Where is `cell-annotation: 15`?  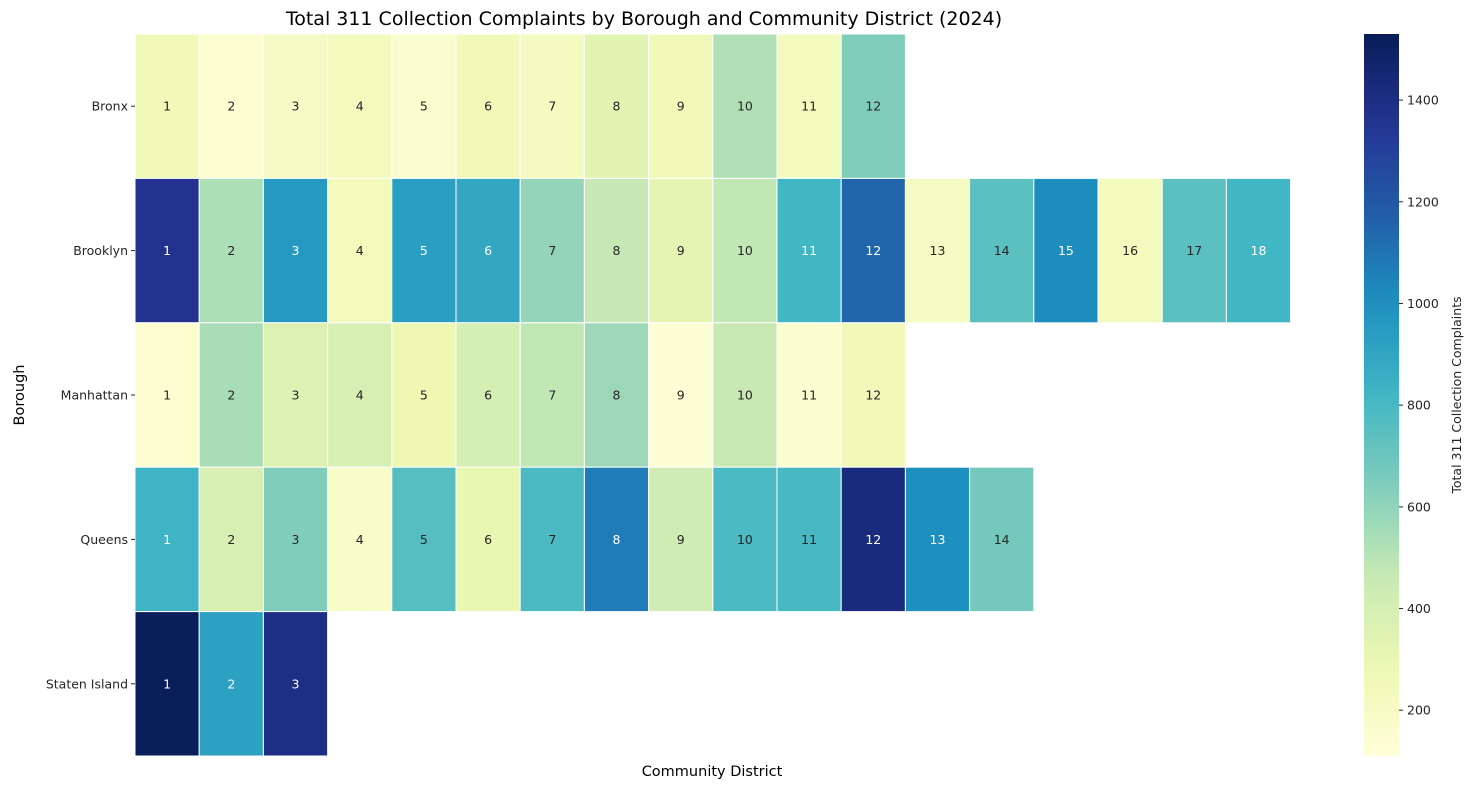
cell-annotation: 15 is located at coordinates (1066, 250).